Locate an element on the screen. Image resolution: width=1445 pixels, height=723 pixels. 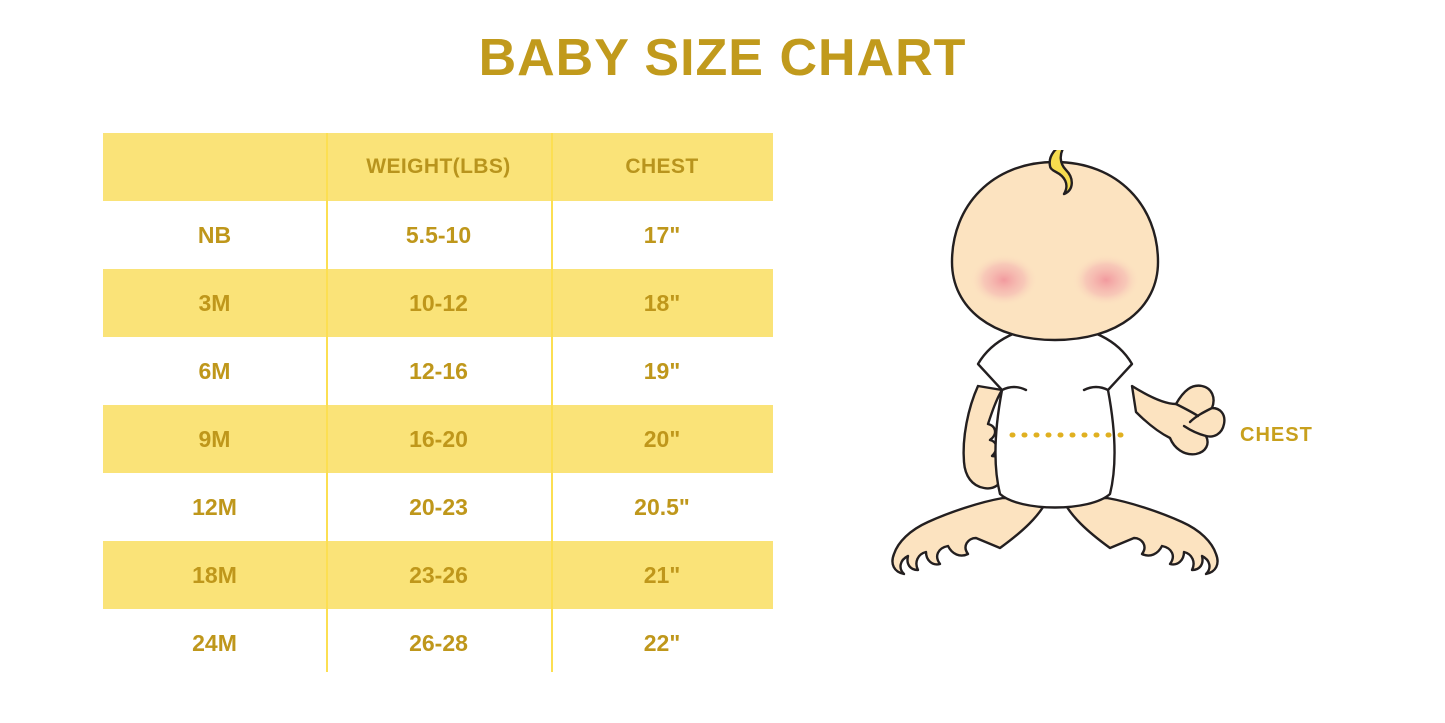
cell-size: 12M is located at coordinates (214, 507).